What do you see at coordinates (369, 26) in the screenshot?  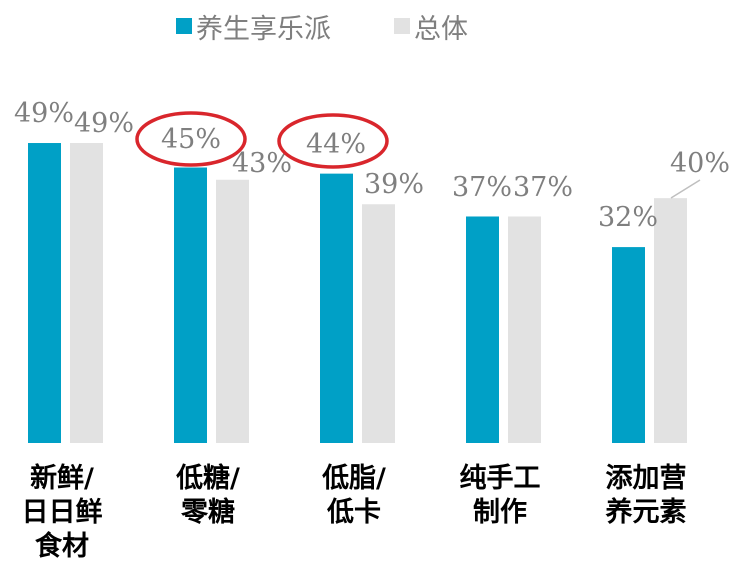 I see `legend: 养生享乐派 总体` at bounding box center [369, 26].